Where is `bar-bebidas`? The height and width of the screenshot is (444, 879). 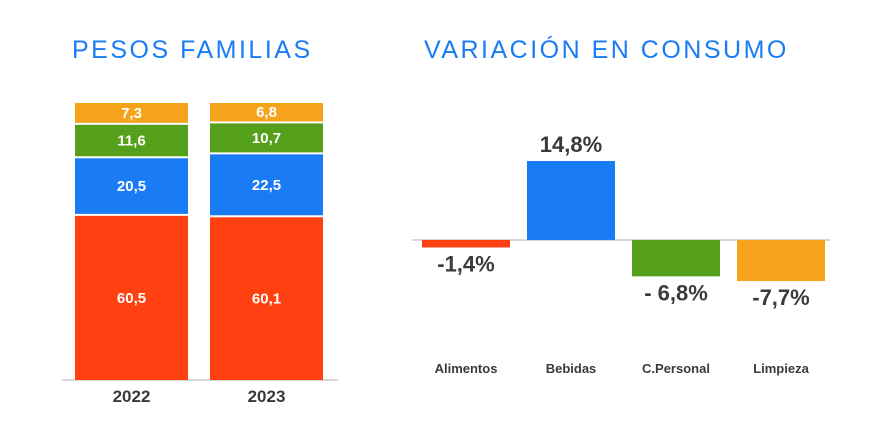
bar-bebidas is located at coordinates (571, 200).